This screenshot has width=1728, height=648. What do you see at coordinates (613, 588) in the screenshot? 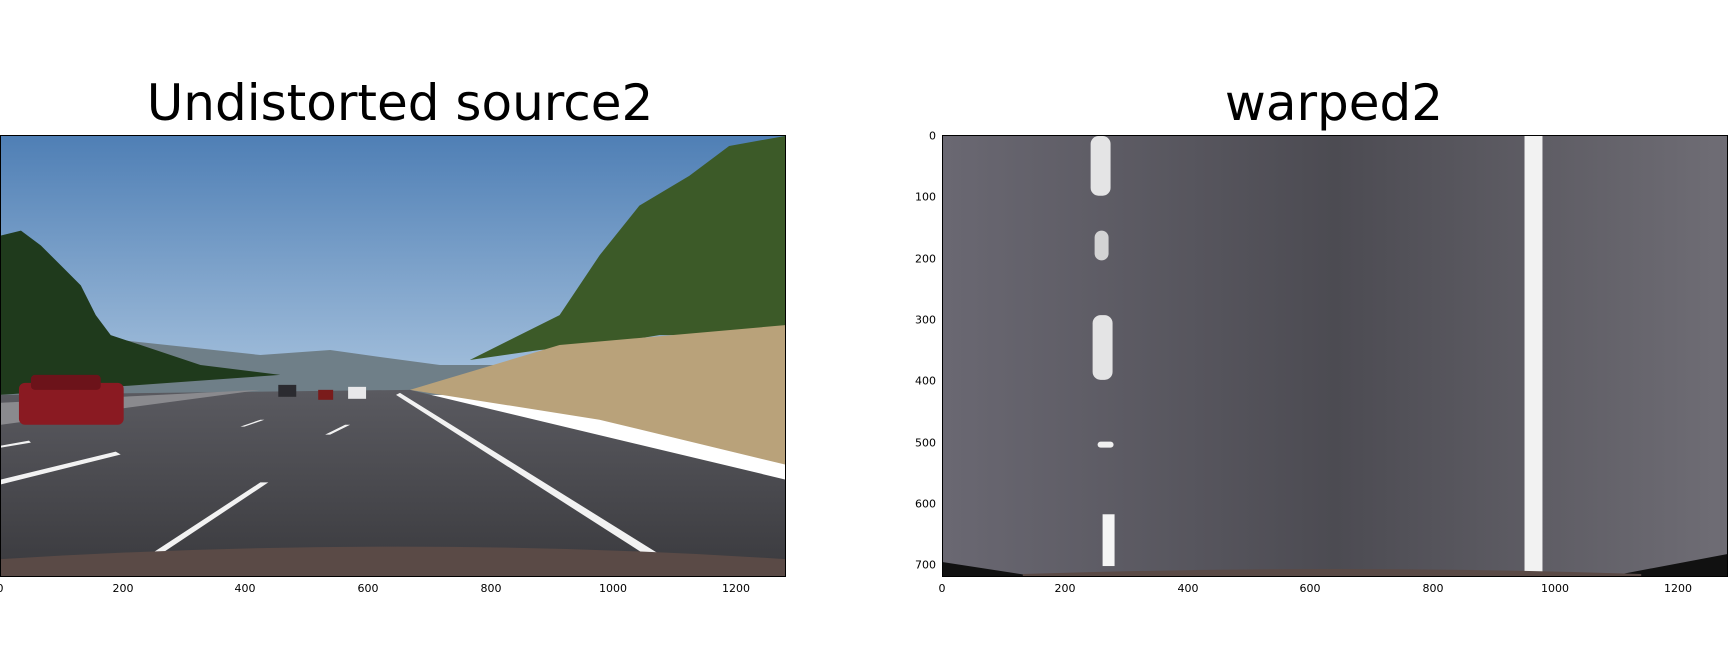
I see `left-x-tick: 1000` at bounding box center [613, 588].